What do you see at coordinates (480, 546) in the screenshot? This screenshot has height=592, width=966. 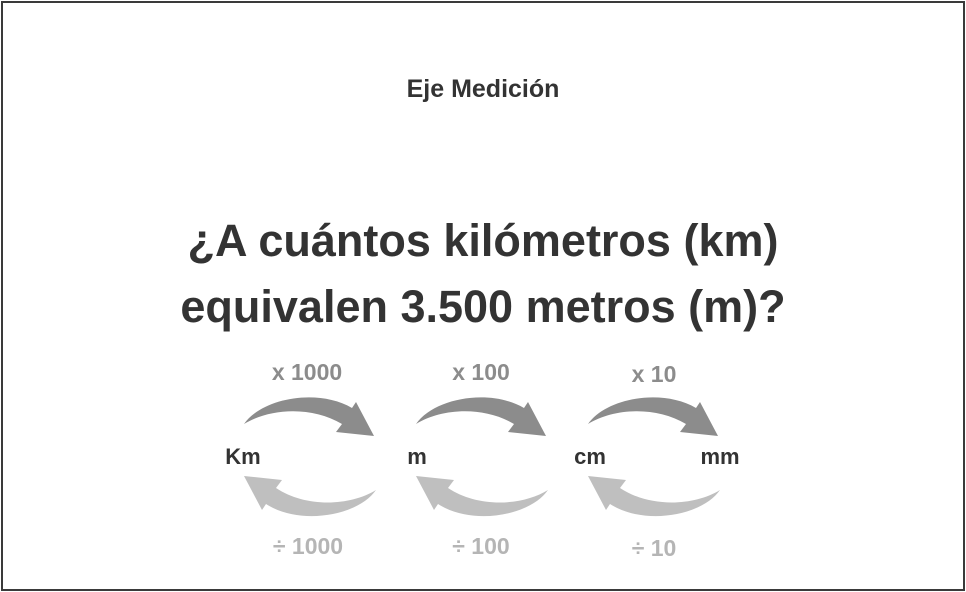 I see `divide-label-100: ÷ 100` at bounding box center [480, 546].